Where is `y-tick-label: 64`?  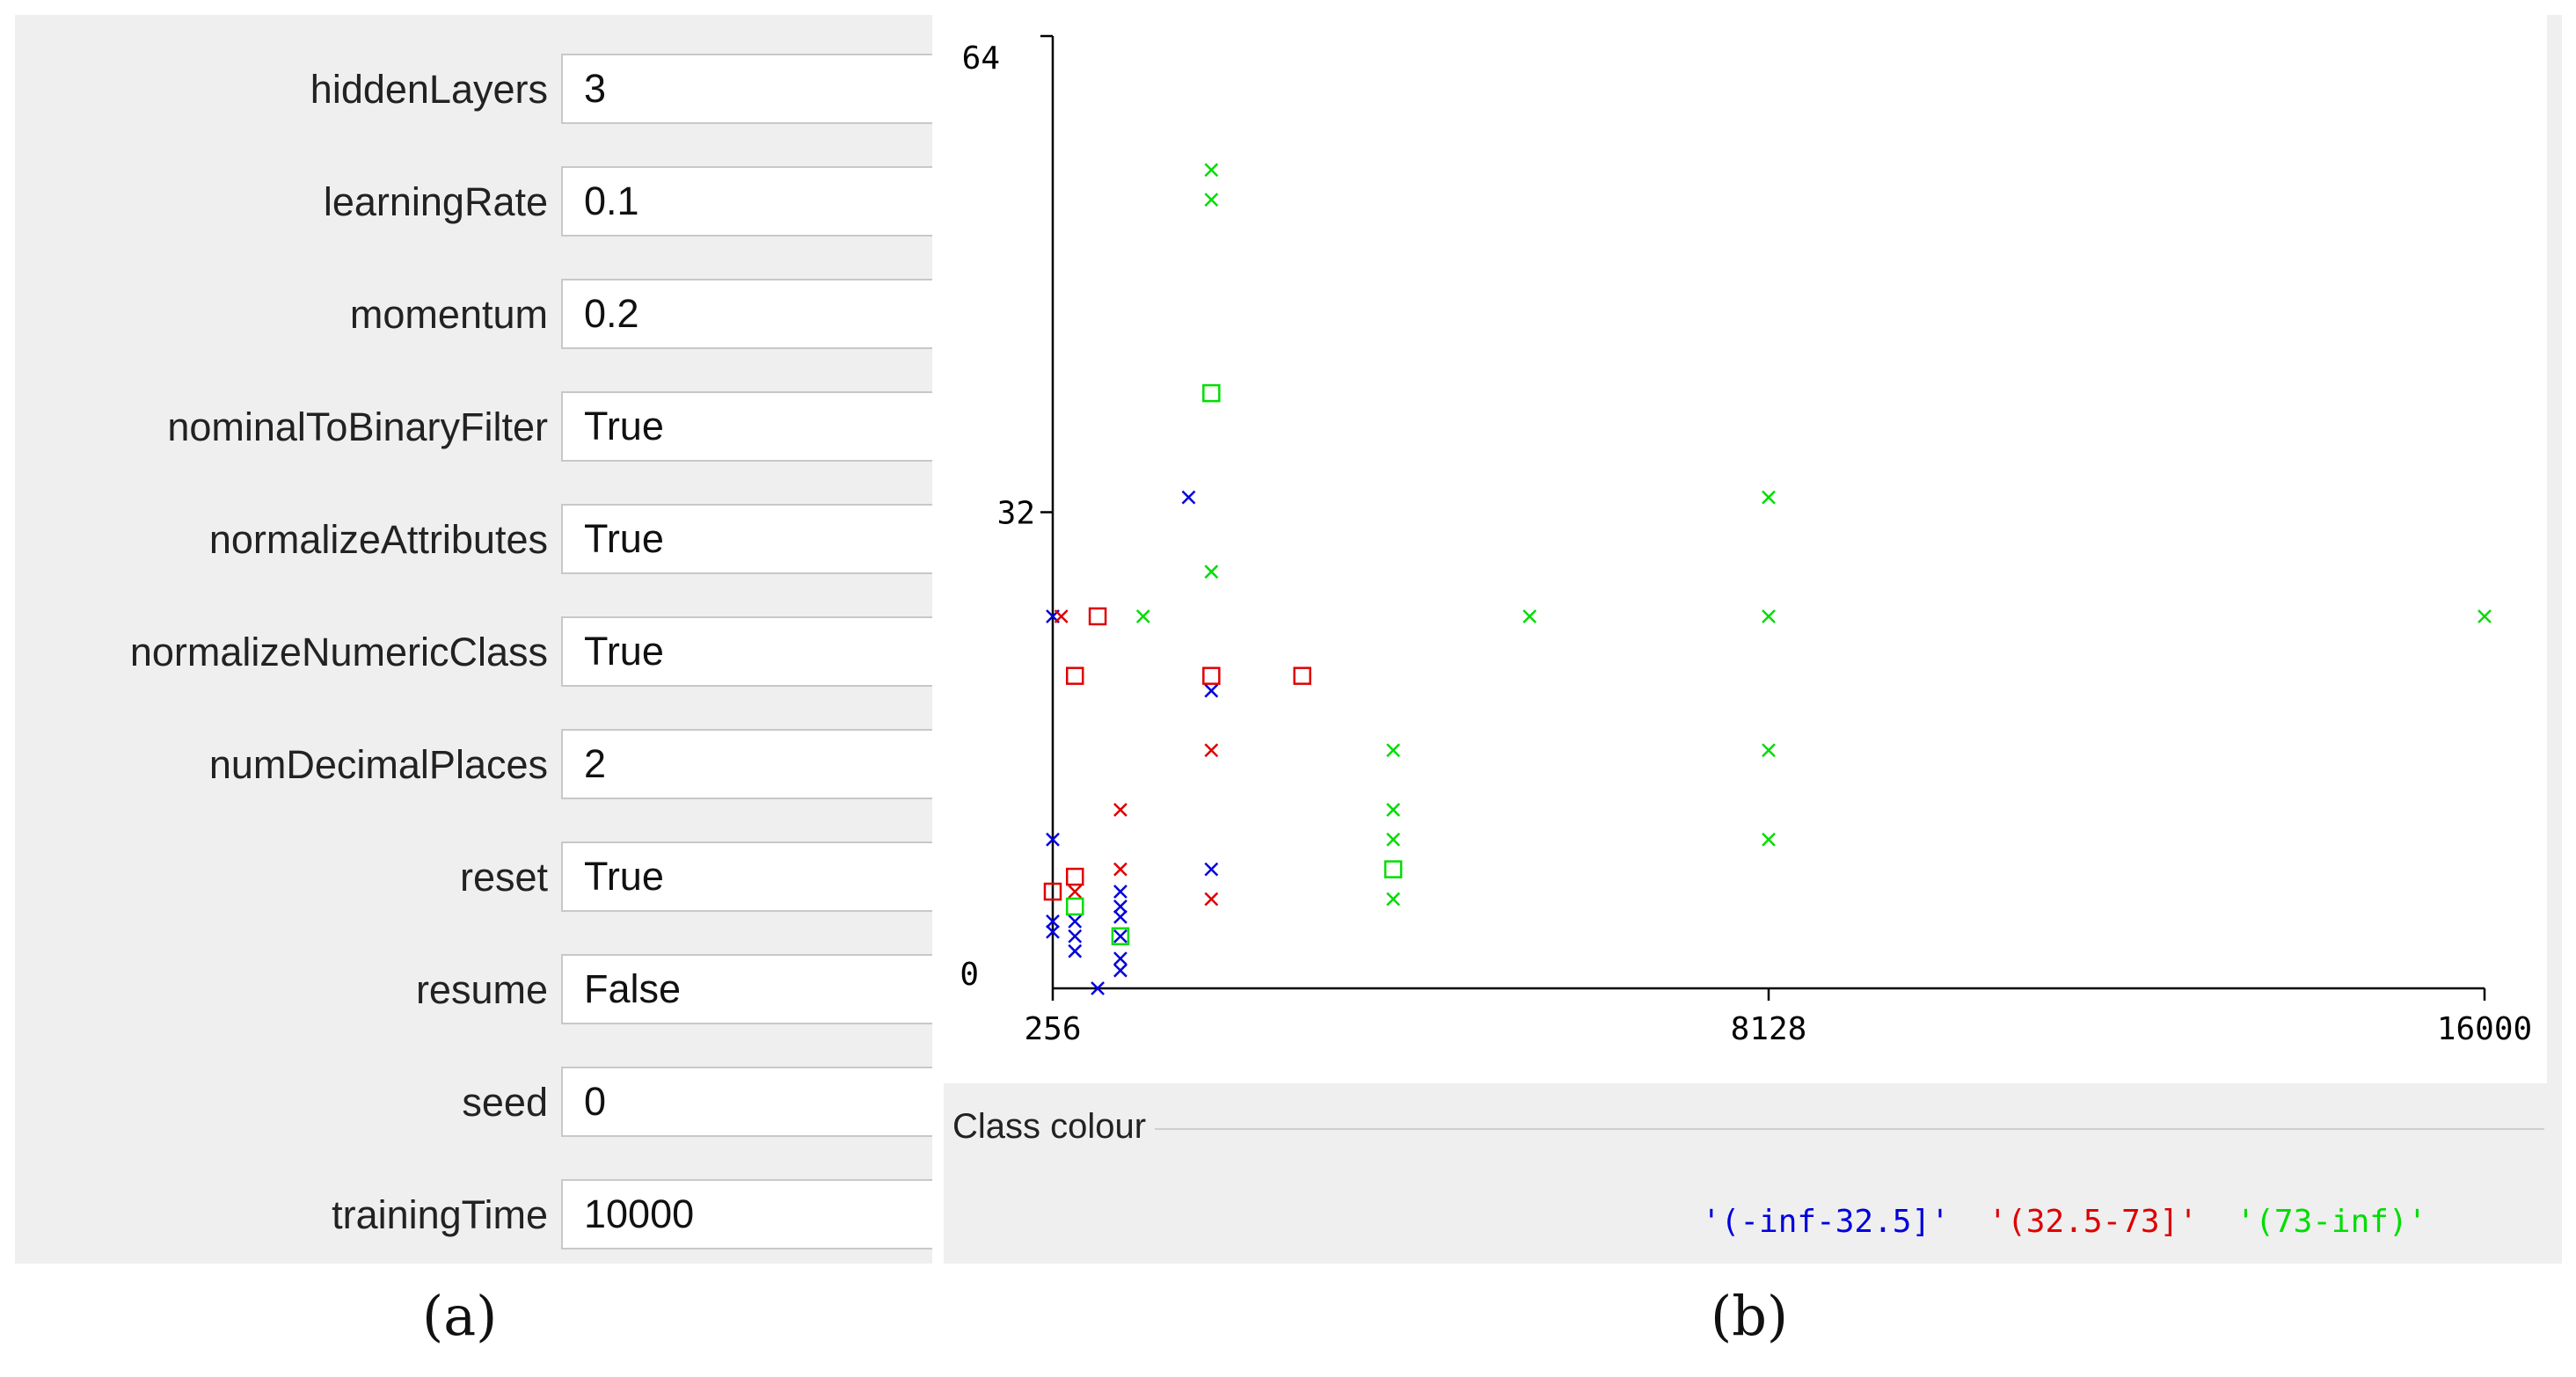
y-tick-label: 64 is located at coordinates (981, 58).